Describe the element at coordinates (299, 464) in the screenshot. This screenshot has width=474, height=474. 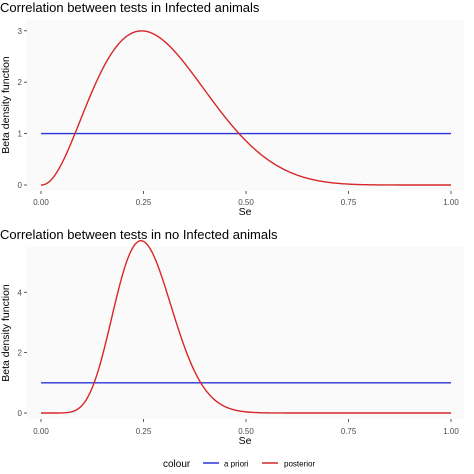
I see `legend-label-posterior: posterior` at that location.